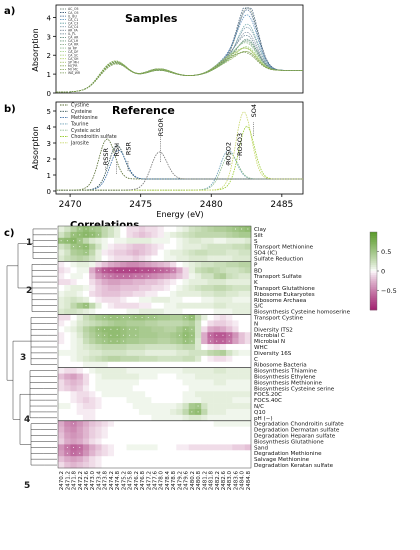  I want to click on heatmap-row-label: Q10, so click(260, 413).